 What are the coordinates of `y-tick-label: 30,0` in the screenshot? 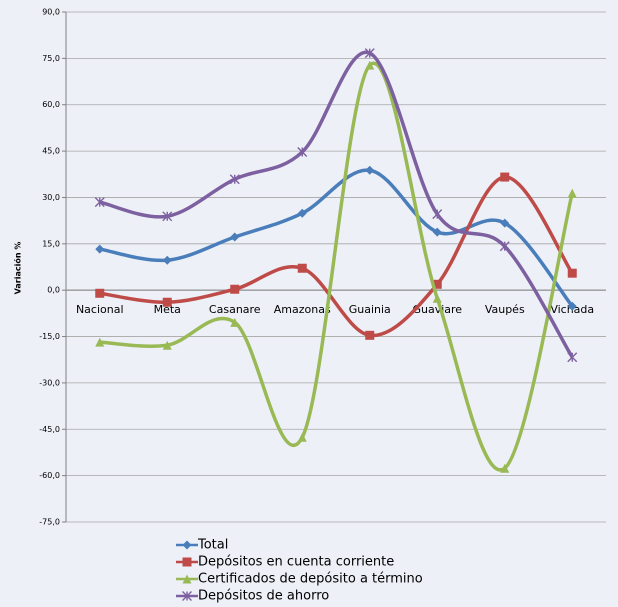 It's located at (51, 197).